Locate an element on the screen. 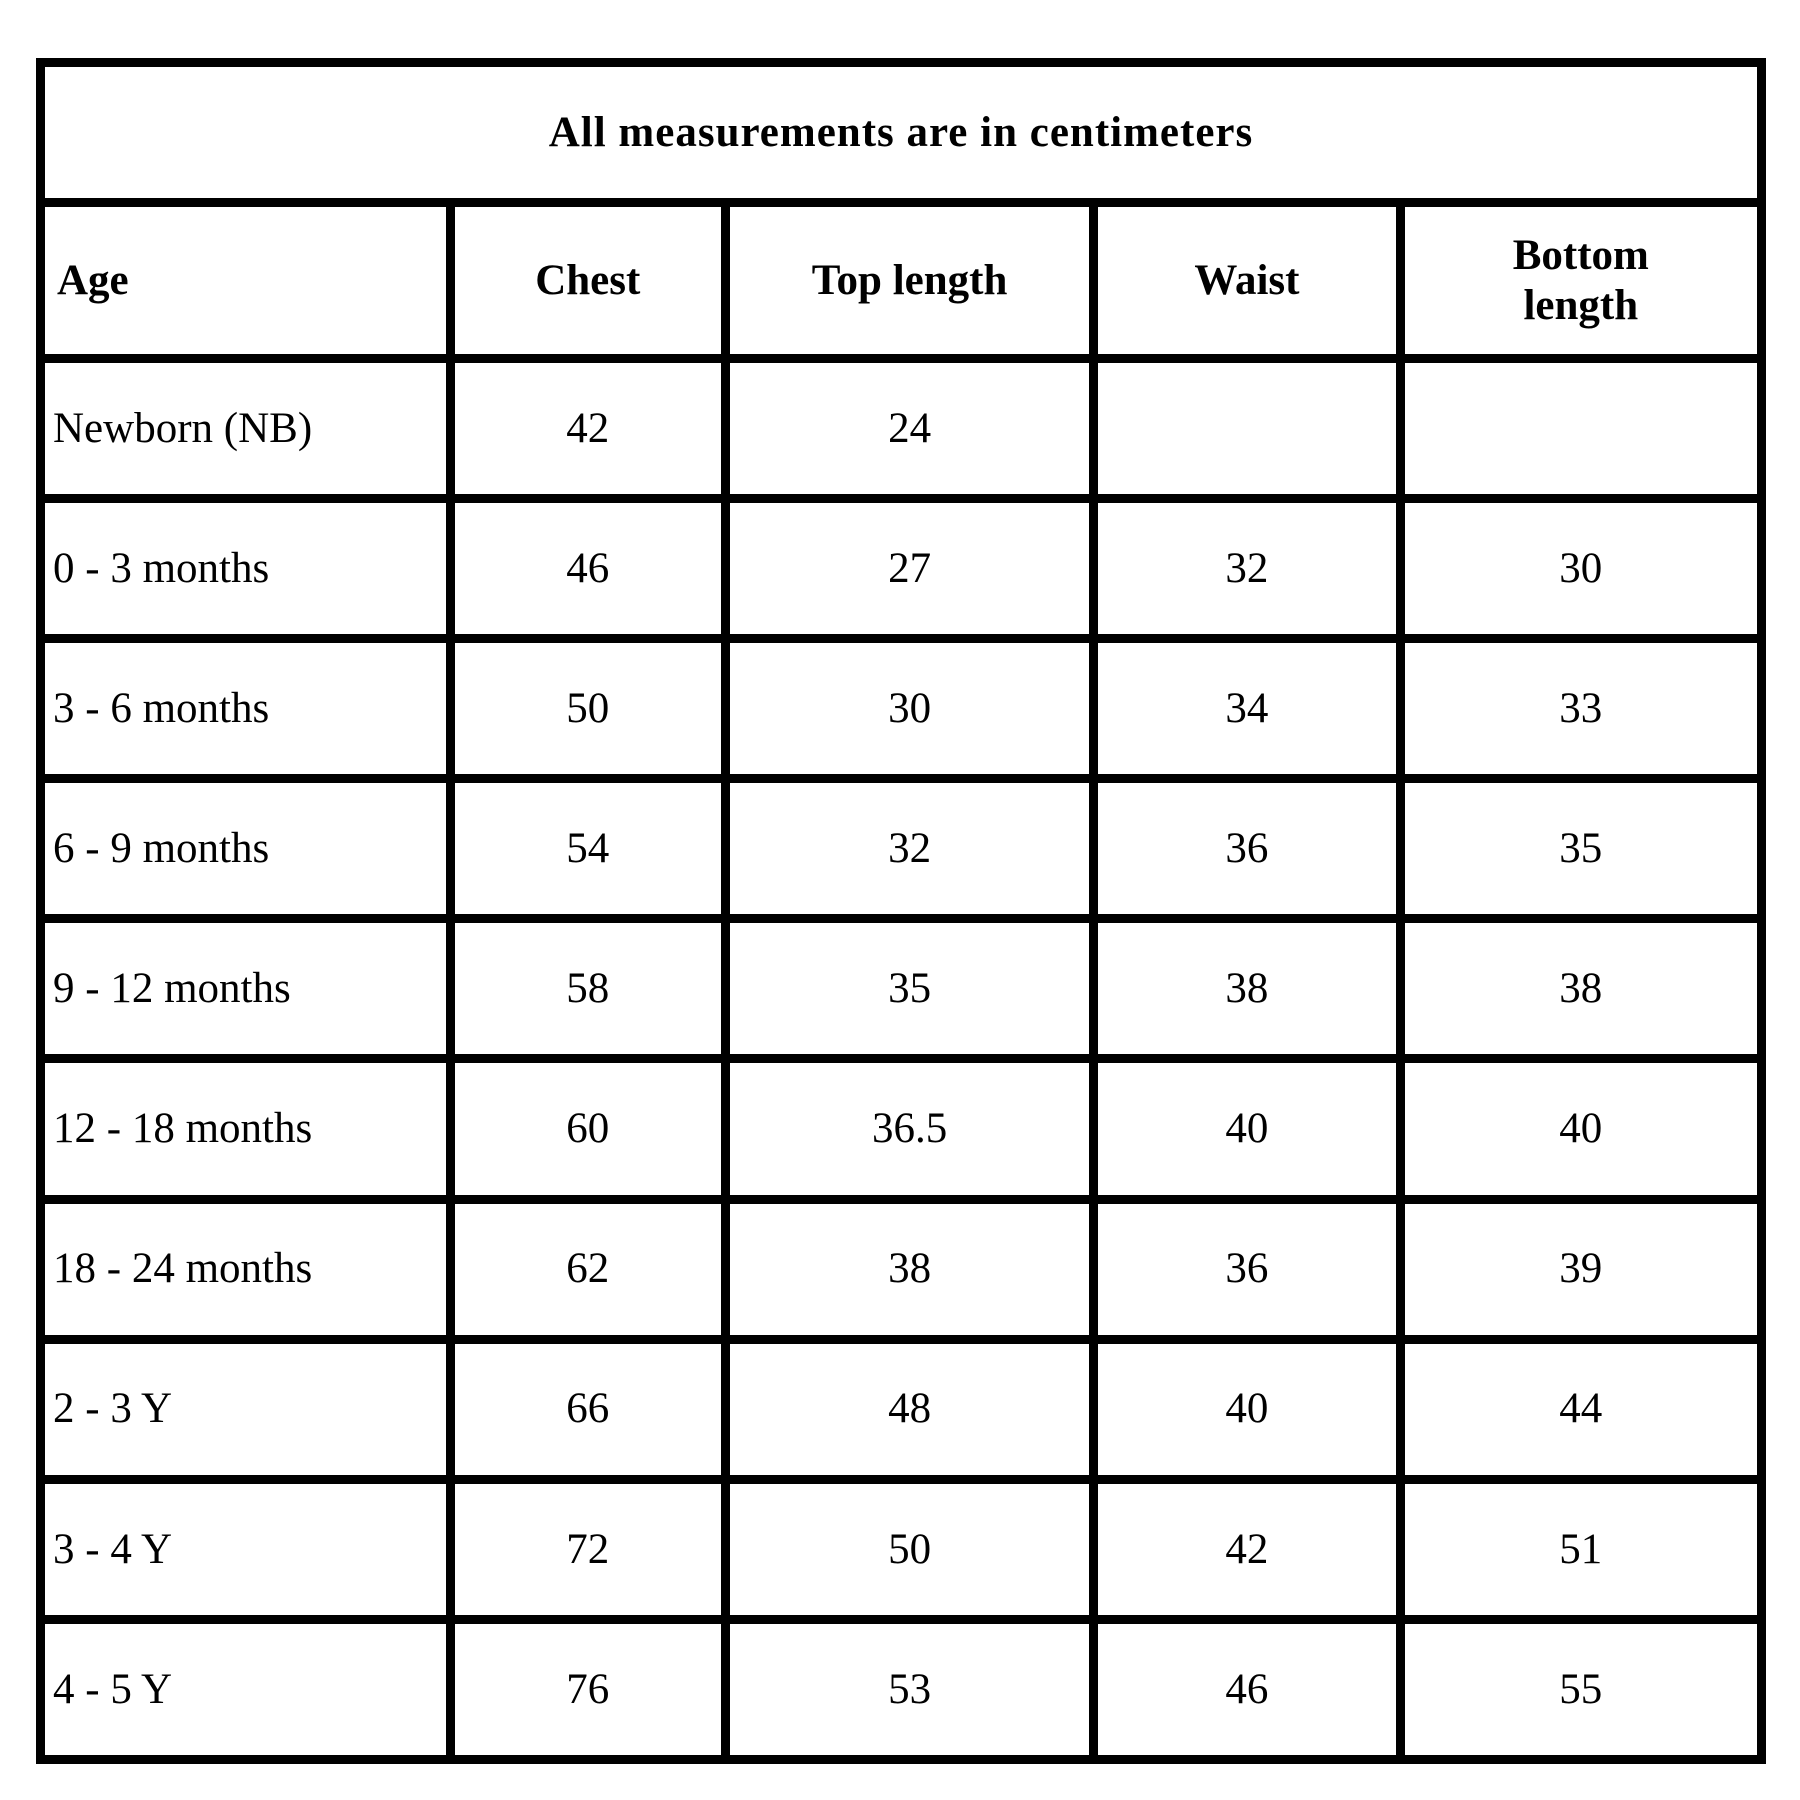  table-row: 9 - 12 months 58 35 38 38 is located at coordinates (901, 989).